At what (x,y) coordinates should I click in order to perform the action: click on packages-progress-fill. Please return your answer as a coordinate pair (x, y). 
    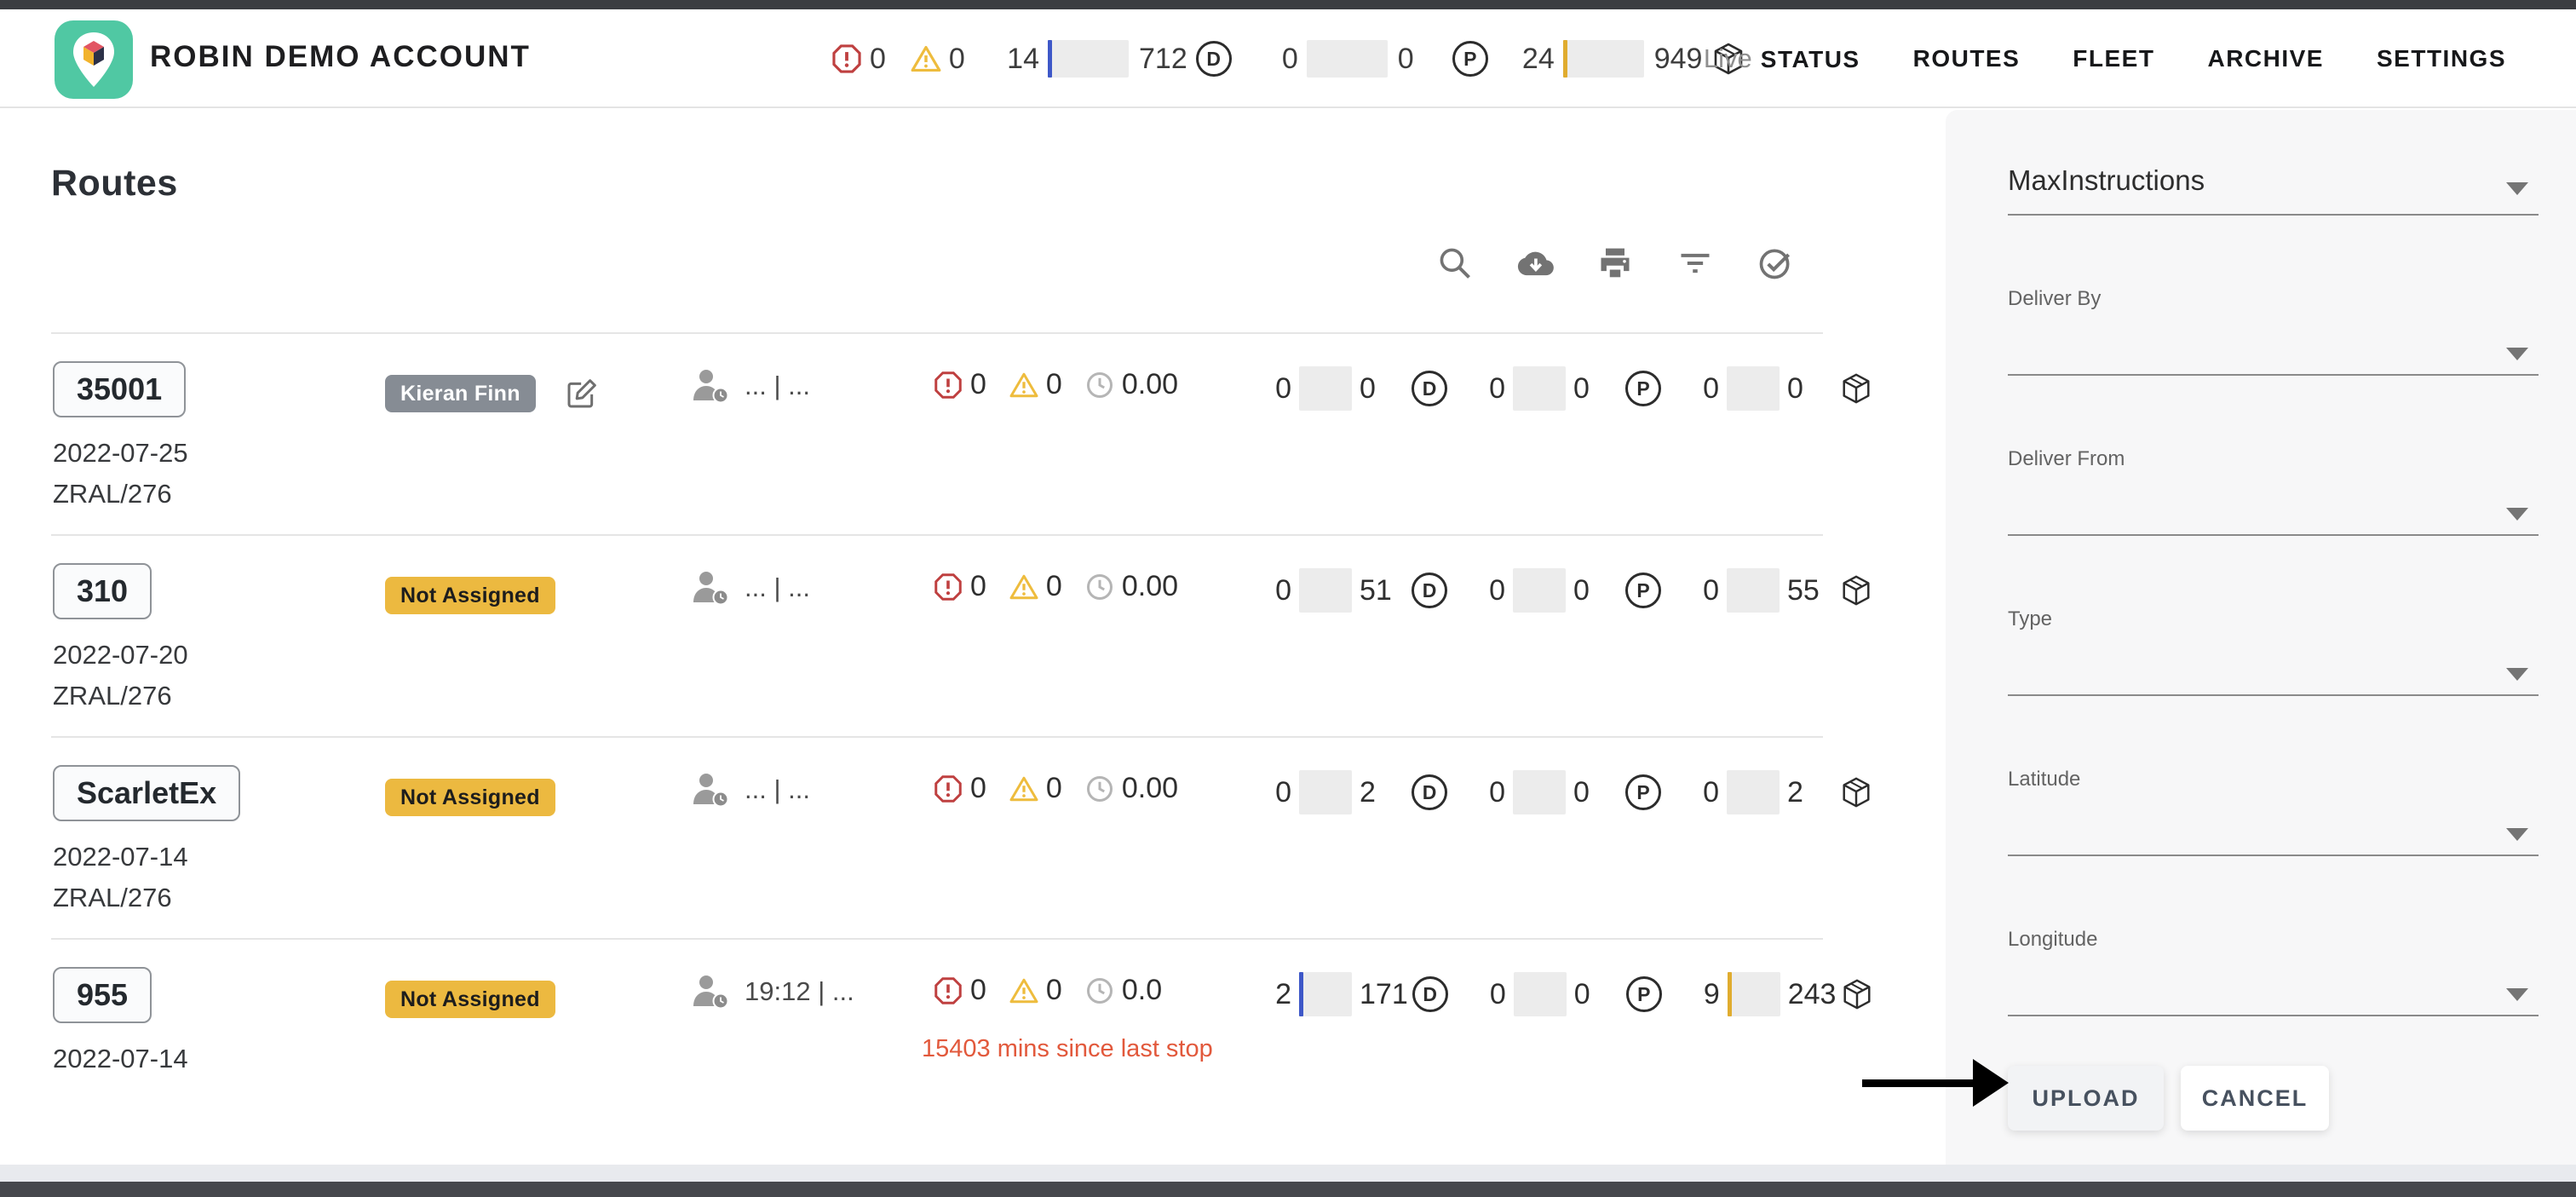
    Looking at the image, I should click on (1730, 994).